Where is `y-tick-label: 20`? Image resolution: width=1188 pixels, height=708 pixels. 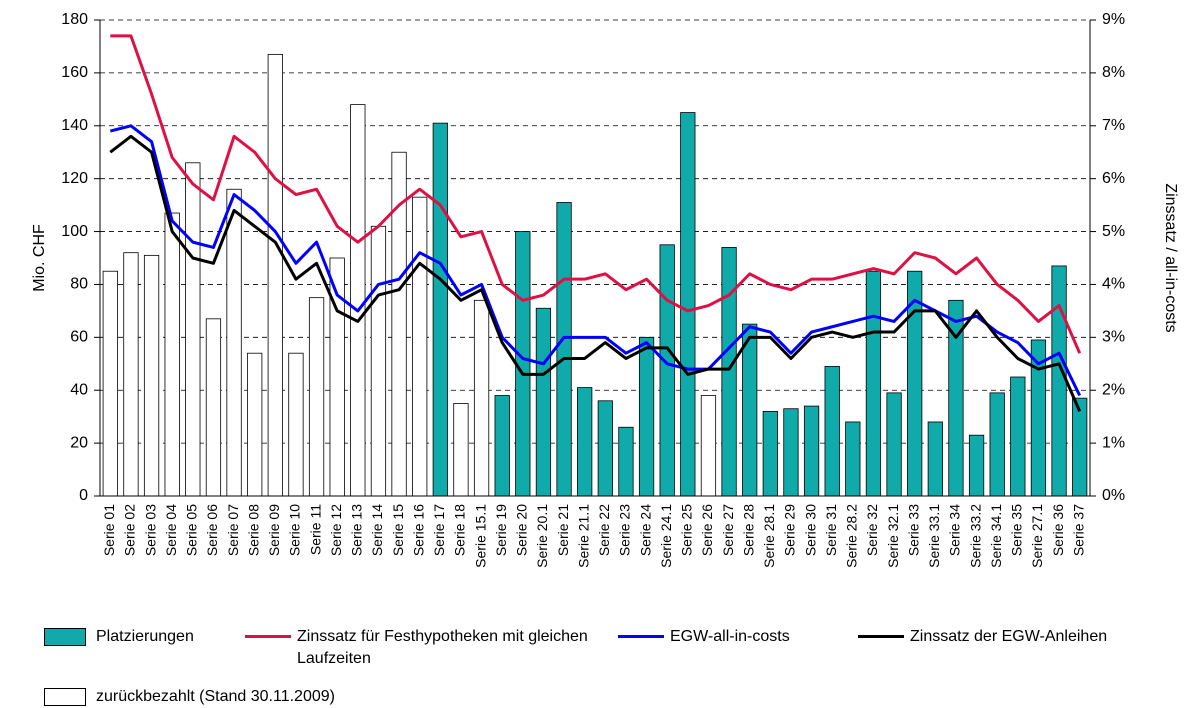 y-tick-label: 20 is located at coordinates (79, 442).